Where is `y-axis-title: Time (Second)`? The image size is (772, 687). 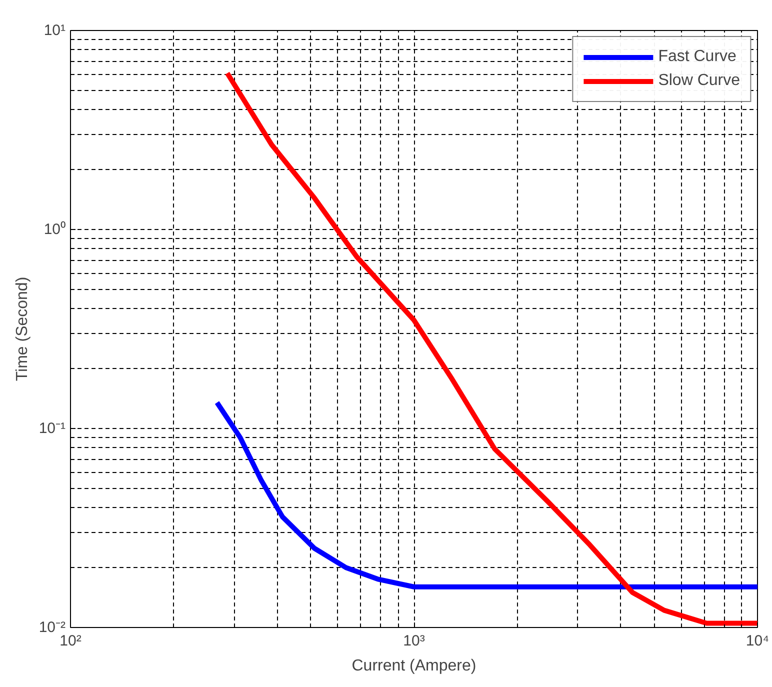 y-axis-title: Time (Second) is located at coordinates (22, 329).